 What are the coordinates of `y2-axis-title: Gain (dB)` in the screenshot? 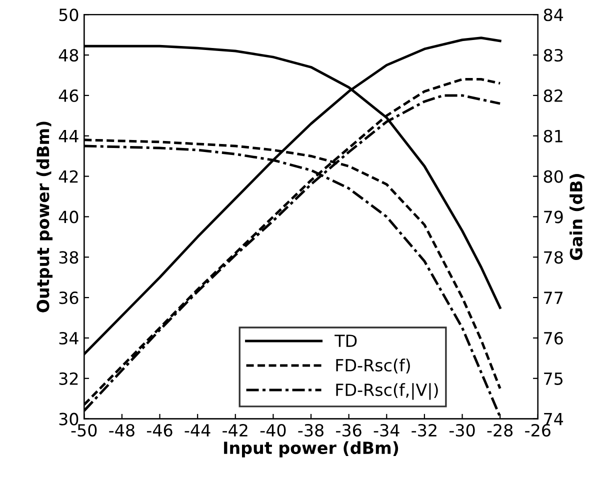 It's located at (577, 217).